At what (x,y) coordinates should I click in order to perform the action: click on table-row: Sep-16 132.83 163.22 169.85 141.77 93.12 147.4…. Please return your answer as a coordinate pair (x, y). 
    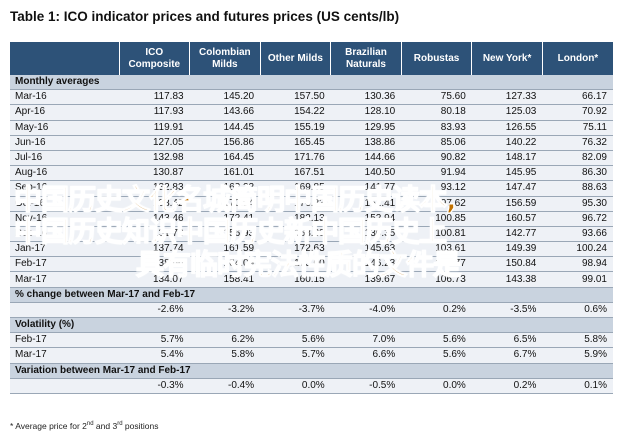
    Looking at the image, I should click on (311, 188).